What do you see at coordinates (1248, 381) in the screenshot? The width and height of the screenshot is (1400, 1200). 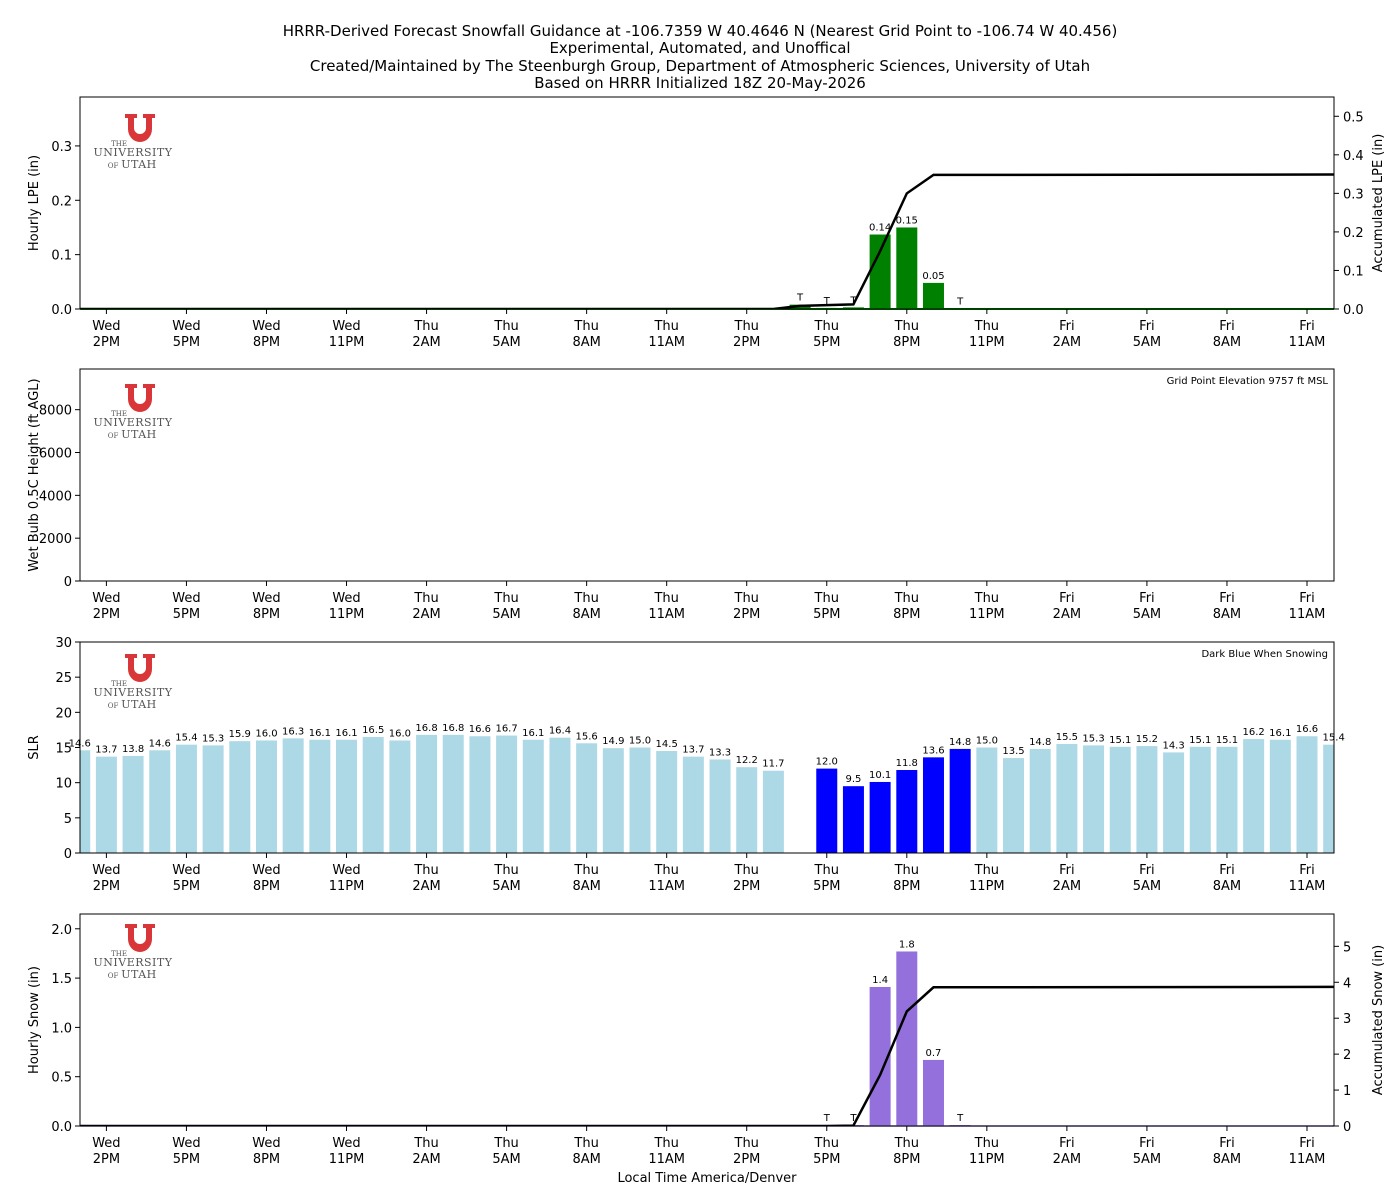 I see `grid-point-elevation-note: Grid Point Elevation 9757 ft MSL` at bounding box center [1248, 381].